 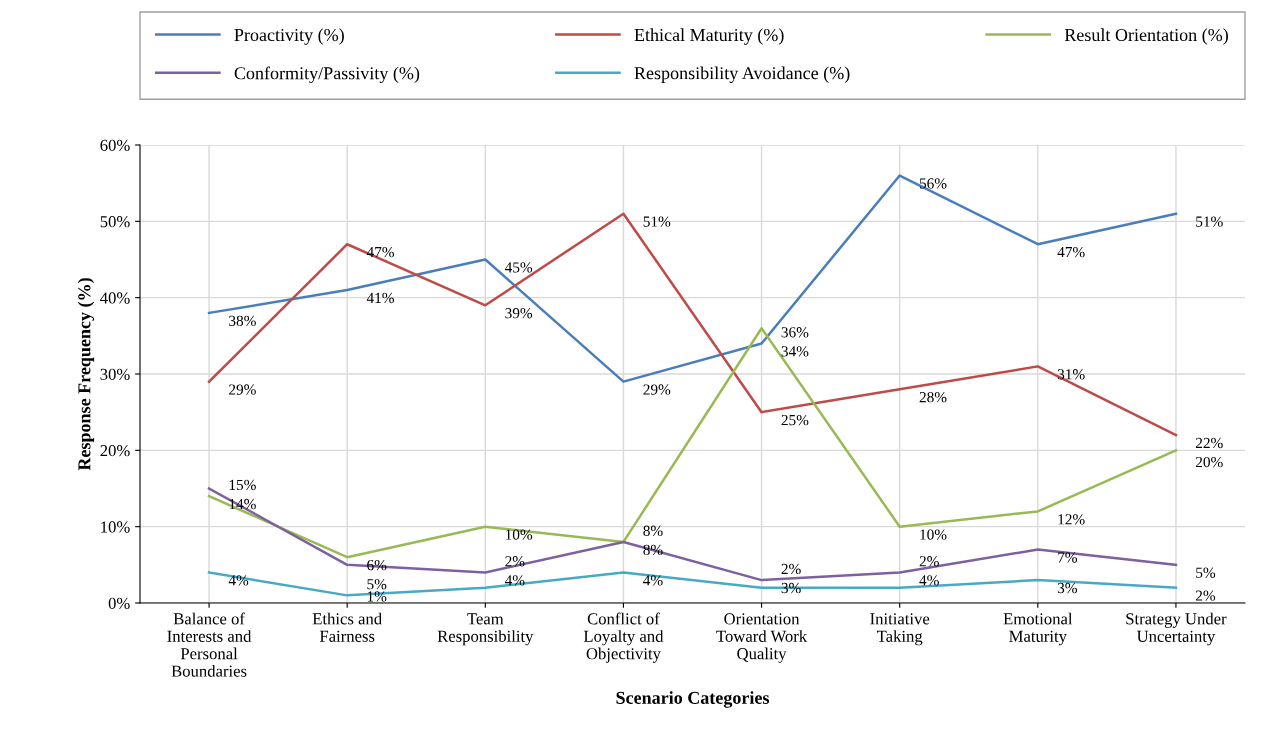 I want to click on data-label: 45%, so click(x=518, y=267).